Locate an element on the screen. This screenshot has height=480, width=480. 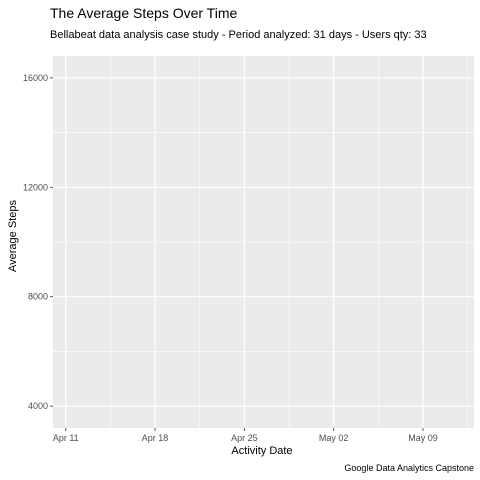
x-tick-label: Apr 18 is located at coordinates (155, 438).